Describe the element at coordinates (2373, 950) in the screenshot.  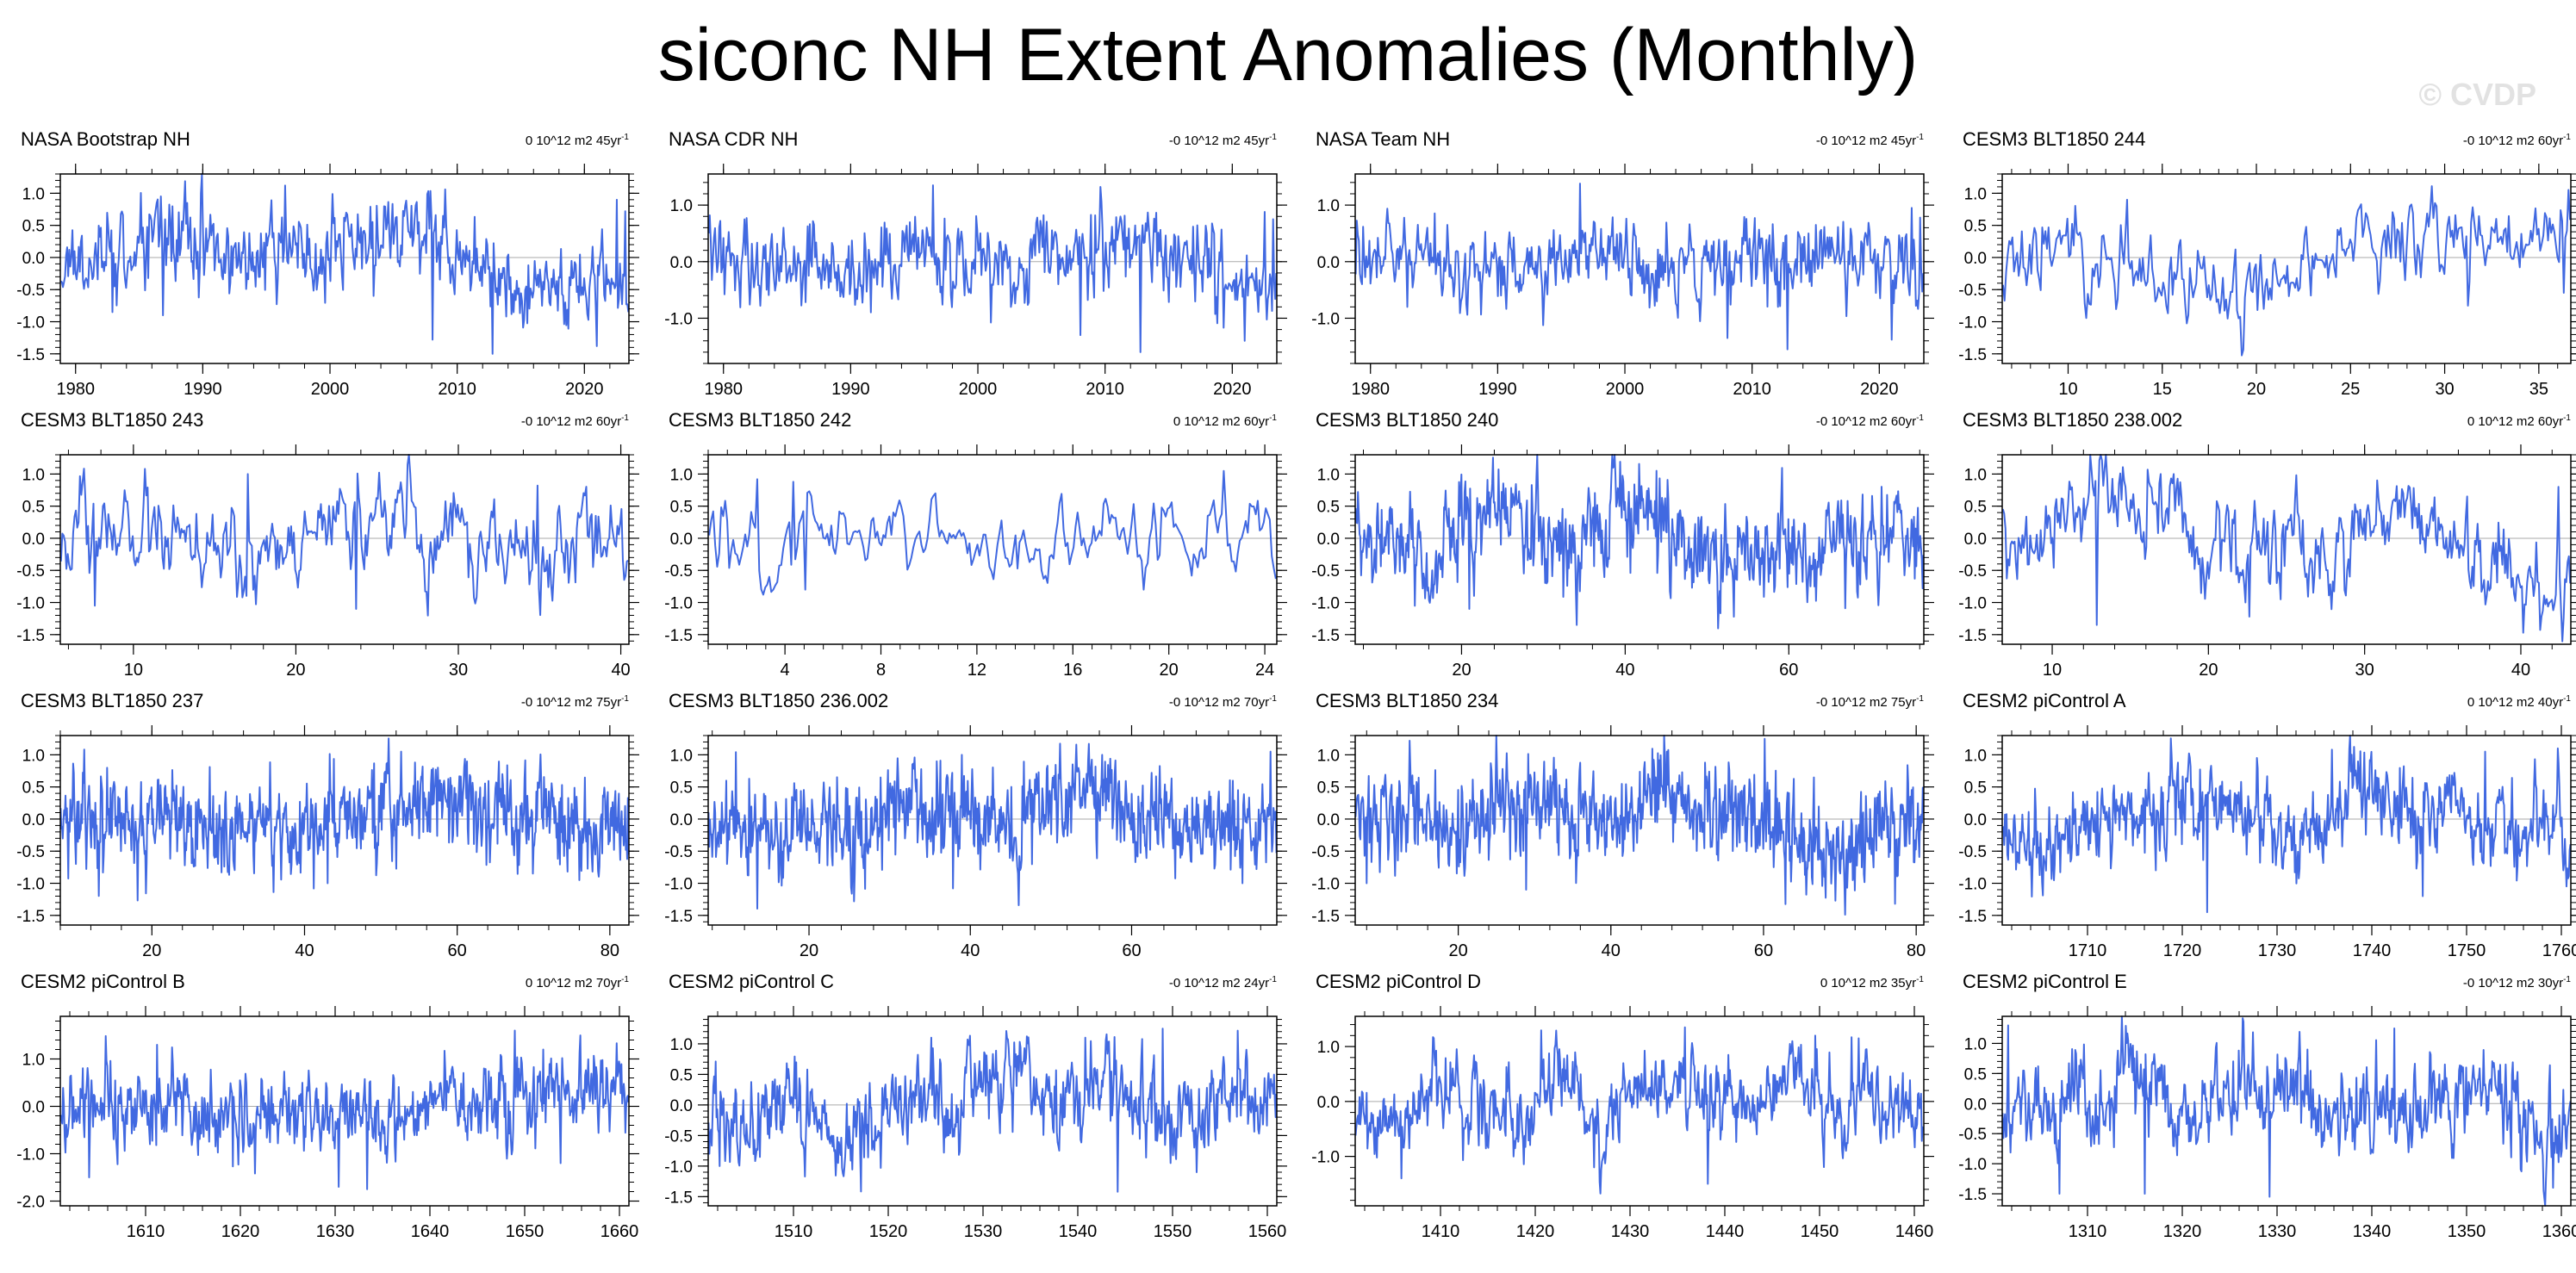
I see `x-tick-label: 1740` at that location.